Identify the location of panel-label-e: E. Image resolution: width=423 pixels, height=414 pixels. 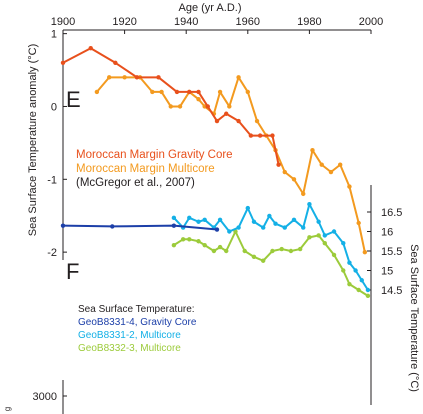
(73, 99).